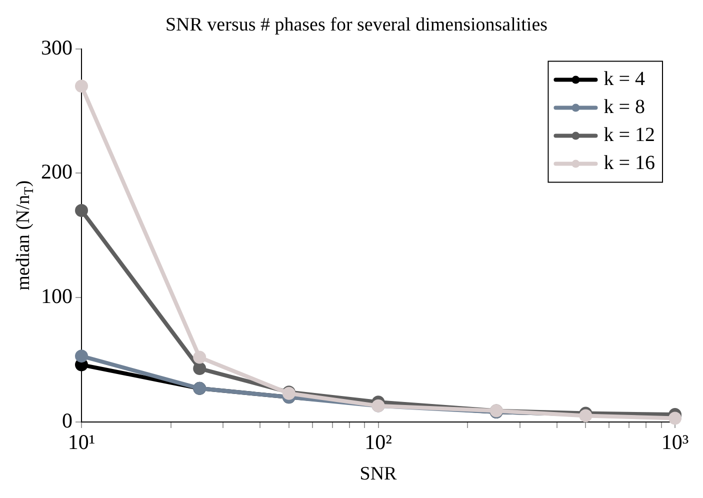 The width and height of the screenshot is (703, 498). Describe the element at coordinates (379, 474) in the screenshot. I see `x-axis-title: SNR` at that location.